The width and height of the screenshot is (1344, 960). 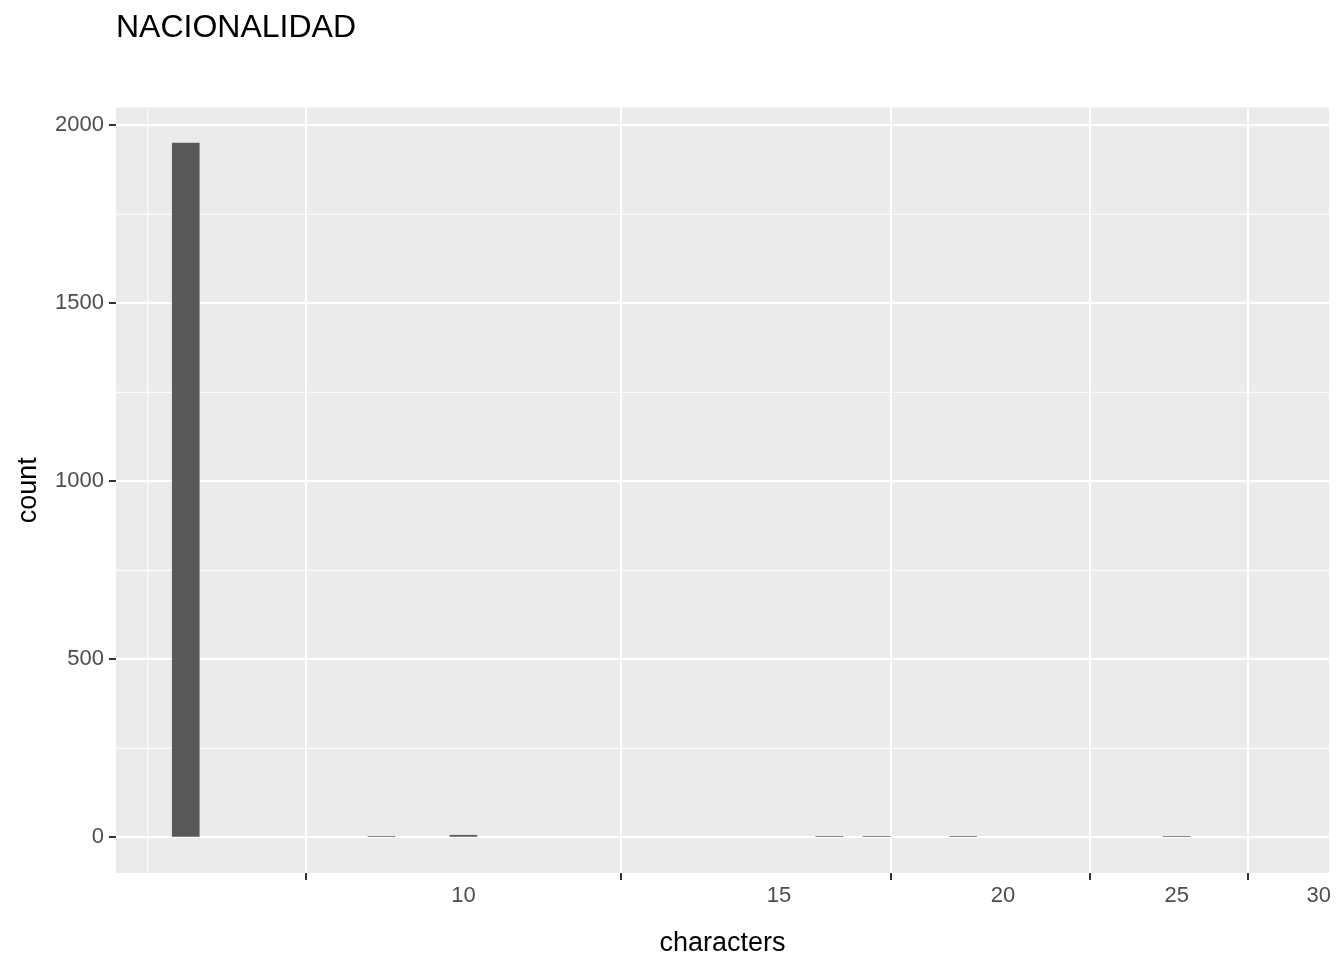 I want to click on y-tick-label: 500, so click(x=85, y=658).